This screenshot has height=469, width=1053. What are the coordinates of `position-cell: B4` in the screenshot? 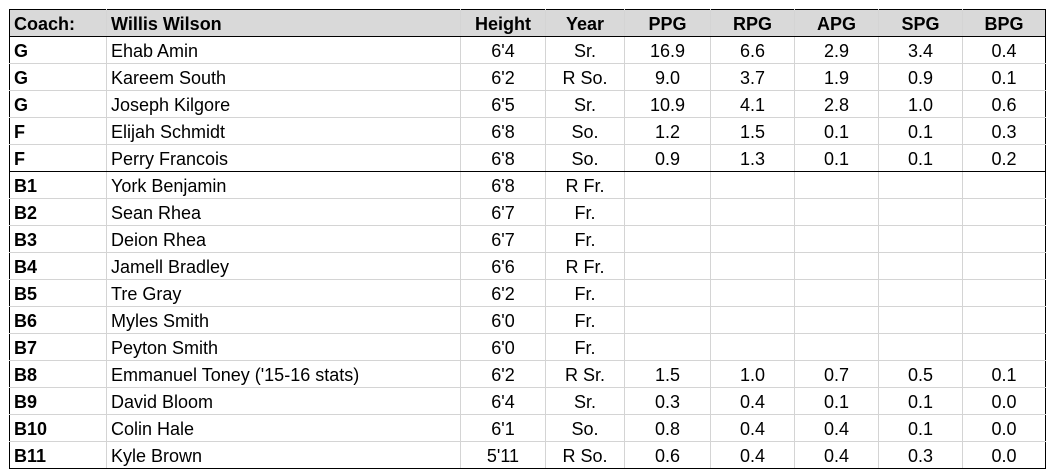 It's located at (58, 266).